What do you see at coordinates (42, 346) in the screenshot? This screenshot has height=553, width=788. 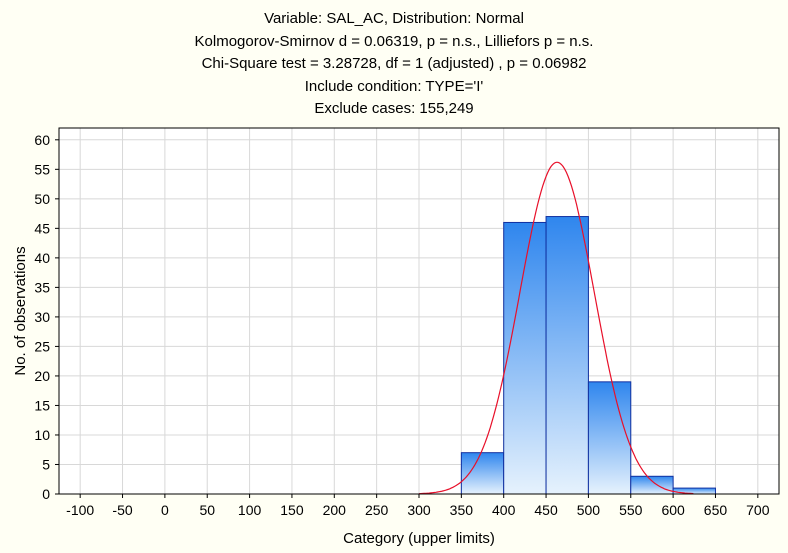 I see `y-tick-label: 25` at bounding box center [42, 346].